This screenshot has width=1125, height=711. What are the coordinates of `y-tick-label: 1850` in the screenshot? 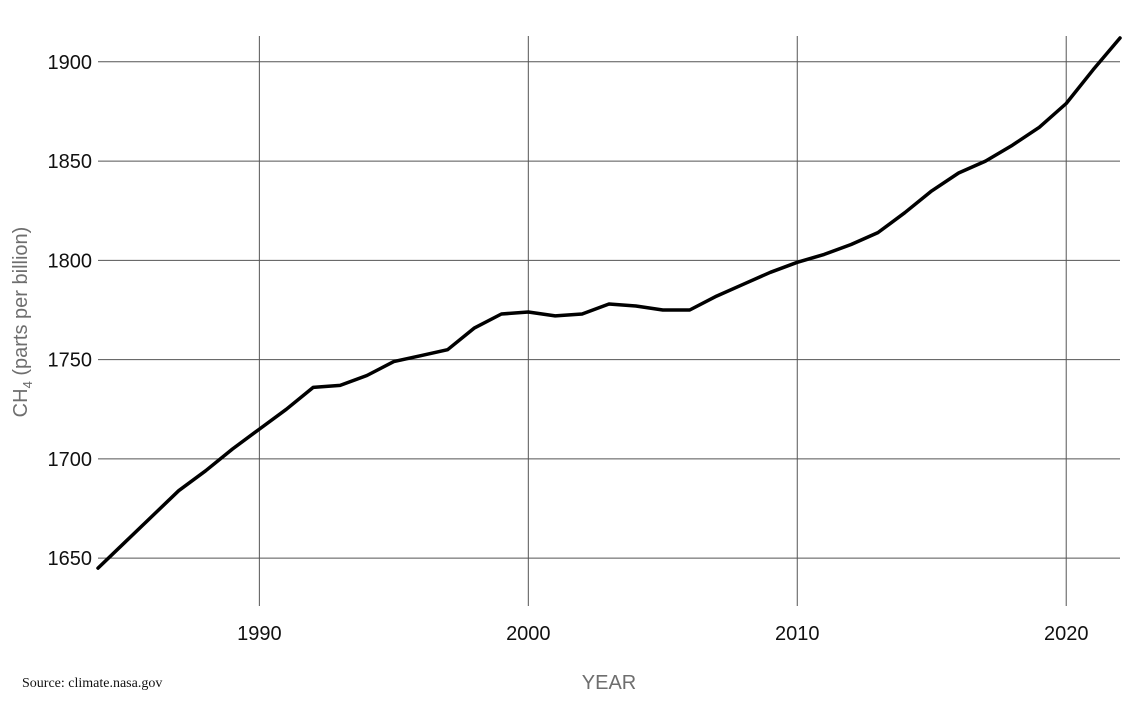 It's located at (70, 162).